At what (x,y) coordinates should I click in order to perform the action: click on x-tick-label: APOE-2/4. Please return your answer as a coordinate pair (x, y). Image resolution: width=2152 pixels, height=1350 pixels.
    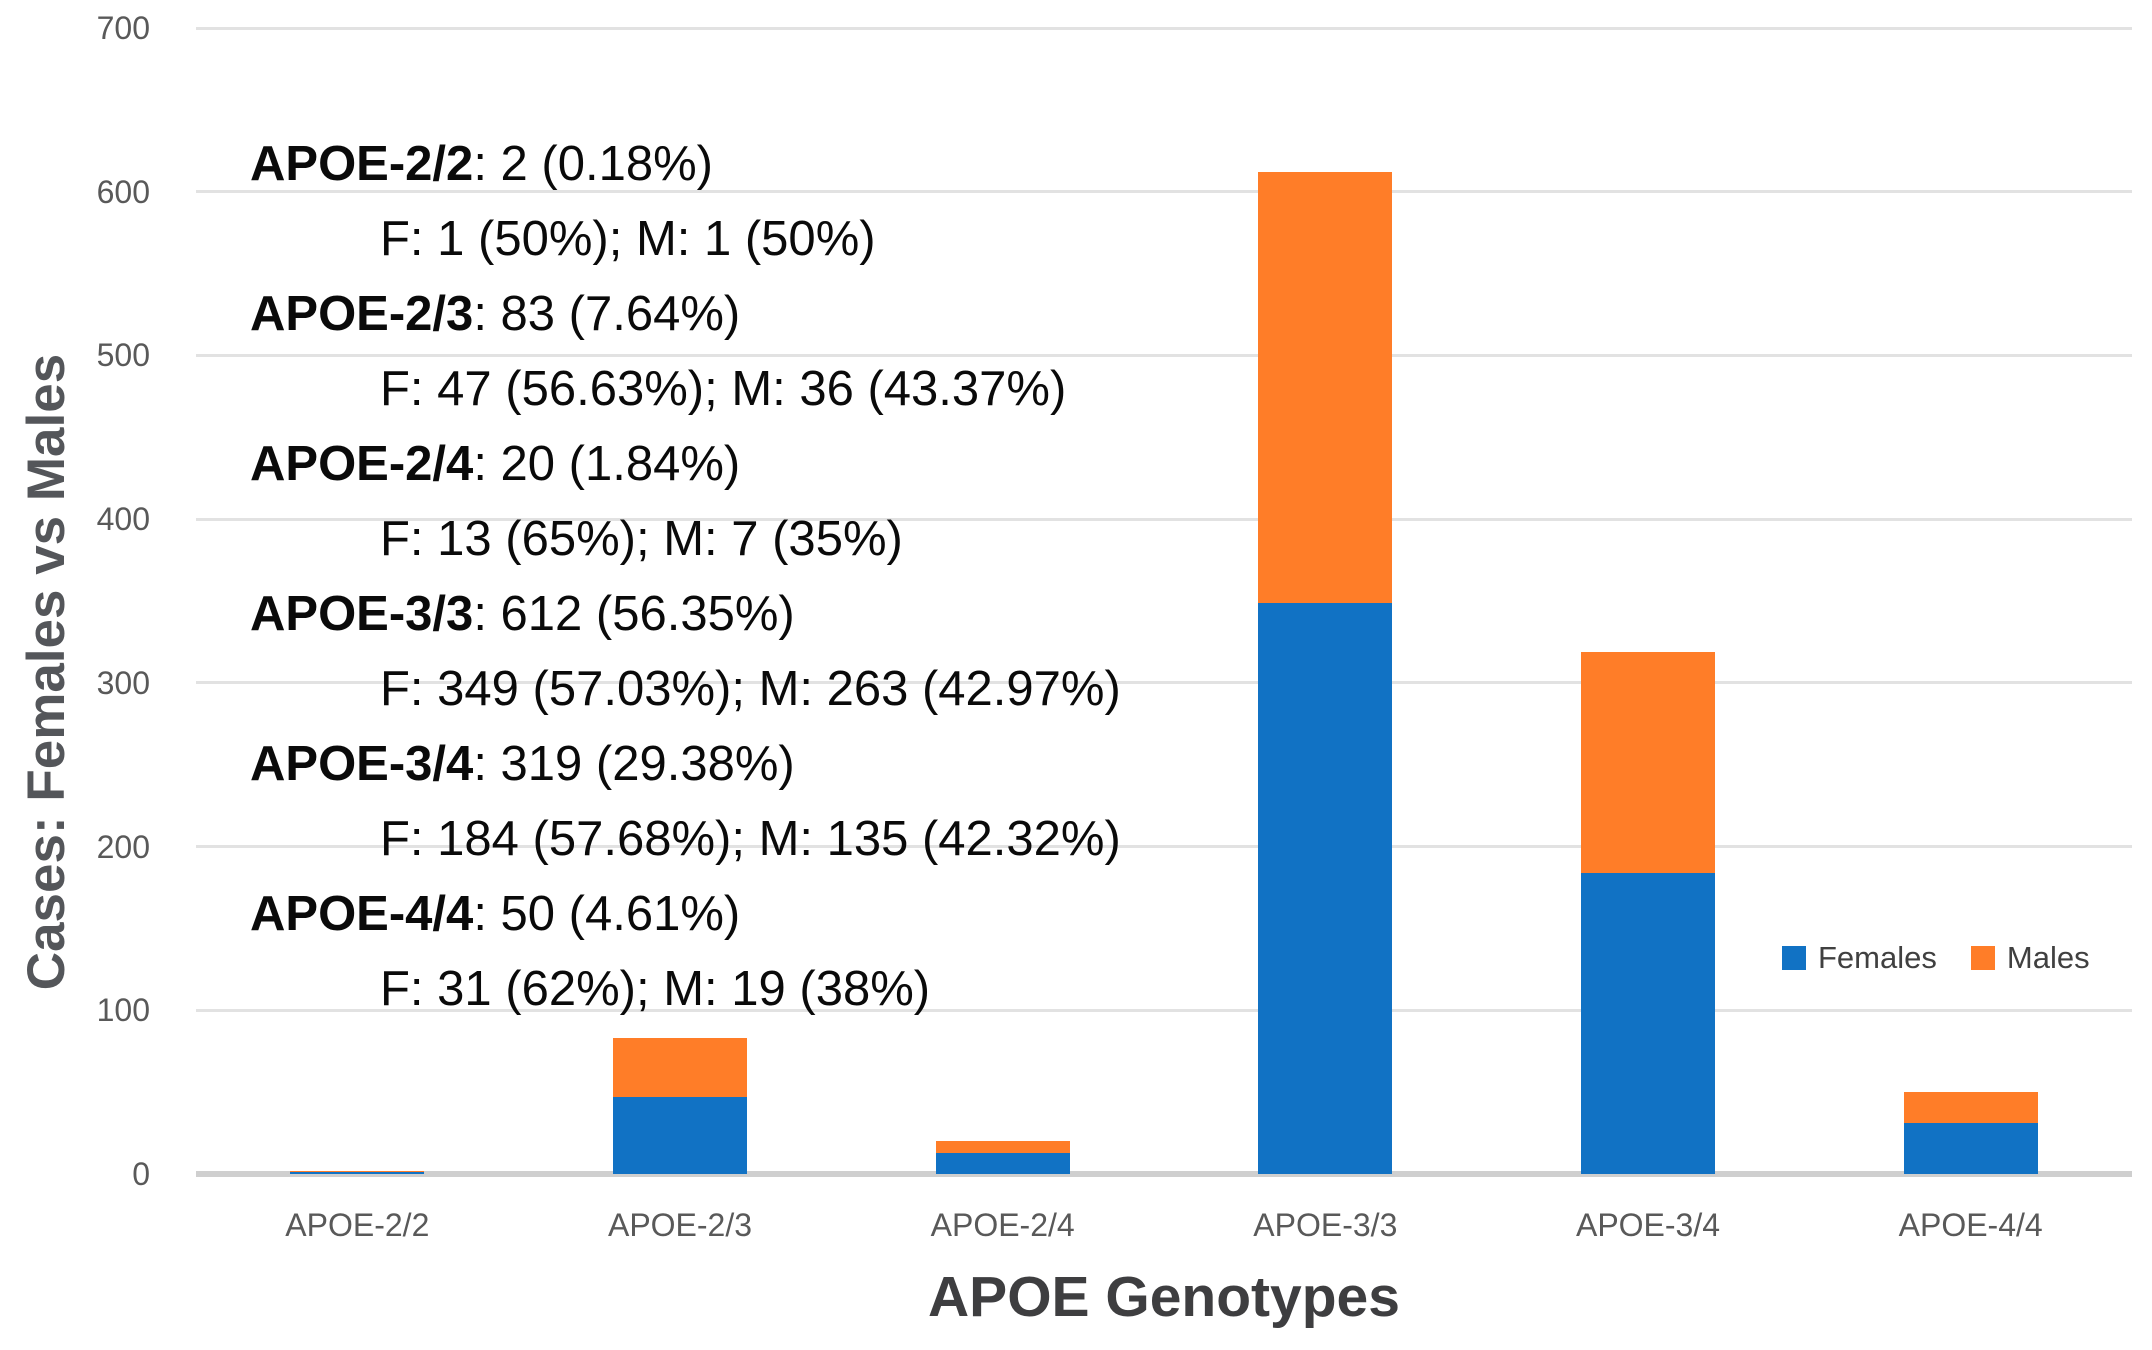
    Looking at the image, I should click on (1002, 1225).